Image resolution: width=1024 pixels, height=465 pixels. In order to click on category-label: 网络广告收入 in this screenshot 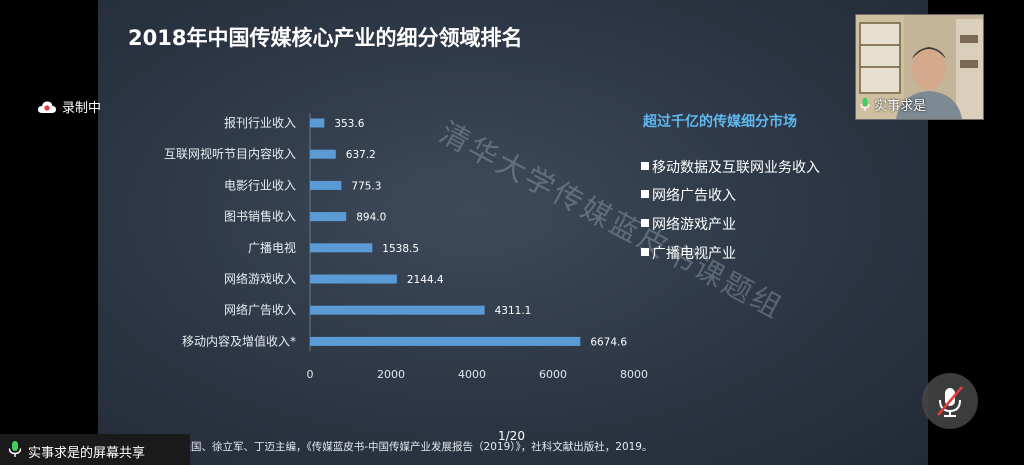, I will do `click(260, 309)`.